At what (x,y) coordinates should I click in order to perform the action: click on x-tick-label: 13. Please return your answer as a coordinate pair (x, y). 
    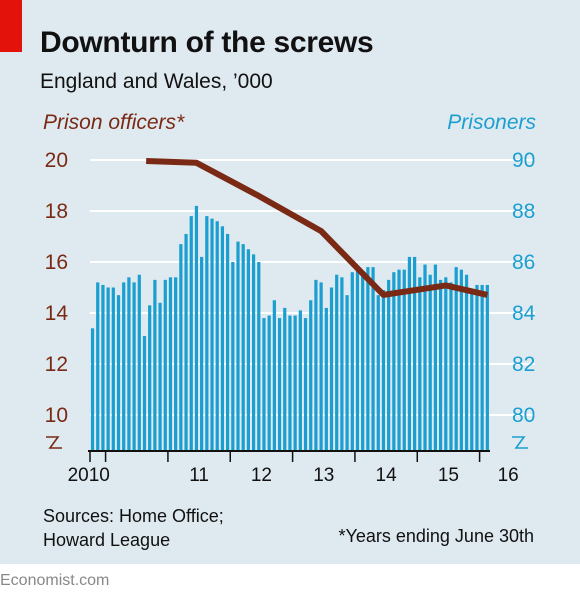
    Looking at the image, I should click on (323, 475).